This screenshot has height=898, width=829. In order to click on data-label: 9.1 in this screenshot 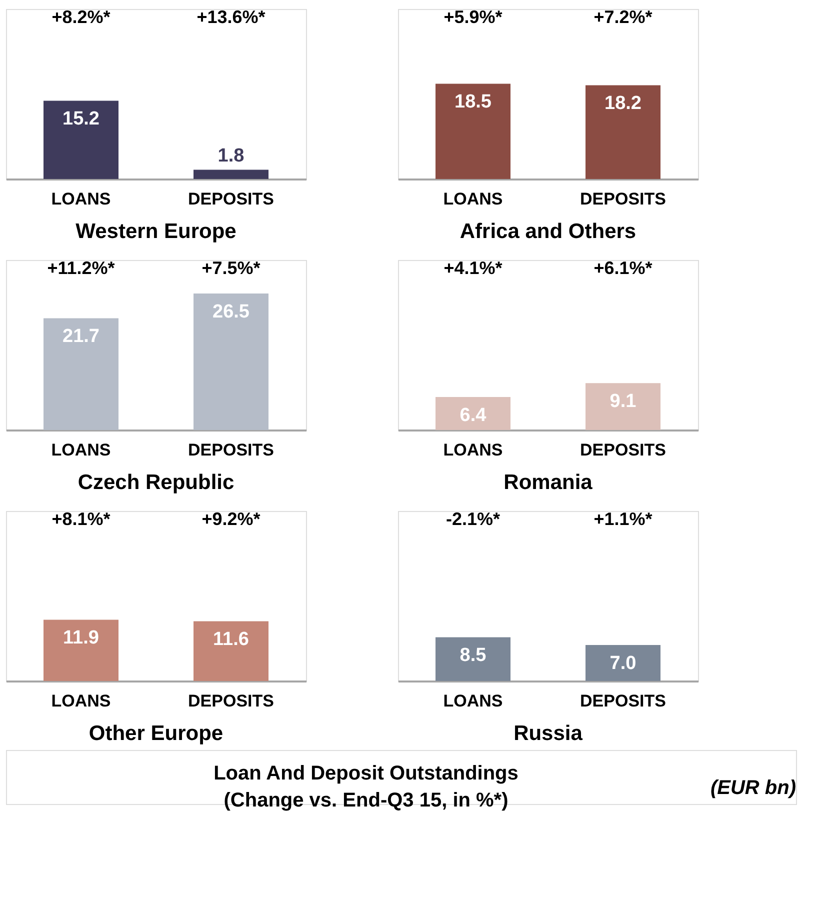, I will do `click(623, 401)`.